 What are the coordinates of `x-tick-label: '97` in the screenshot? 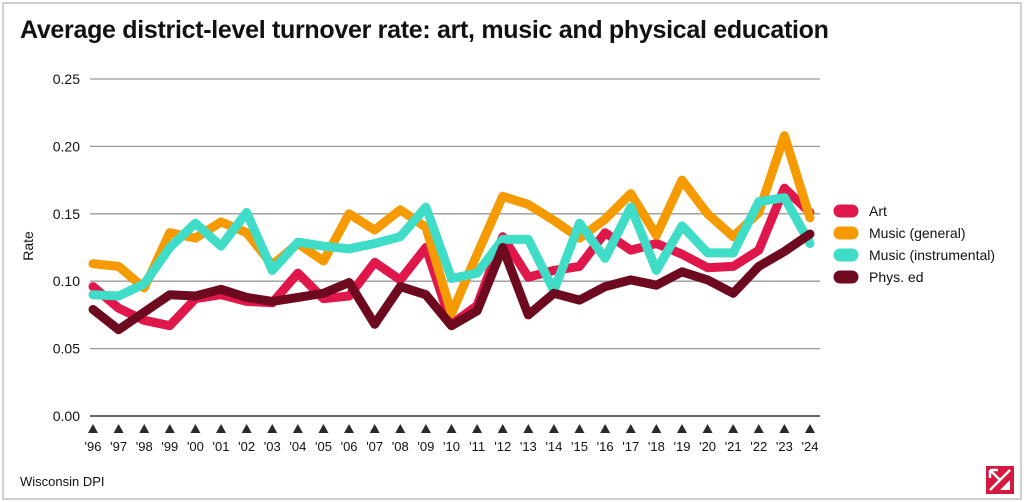 It's located at (118, 446).